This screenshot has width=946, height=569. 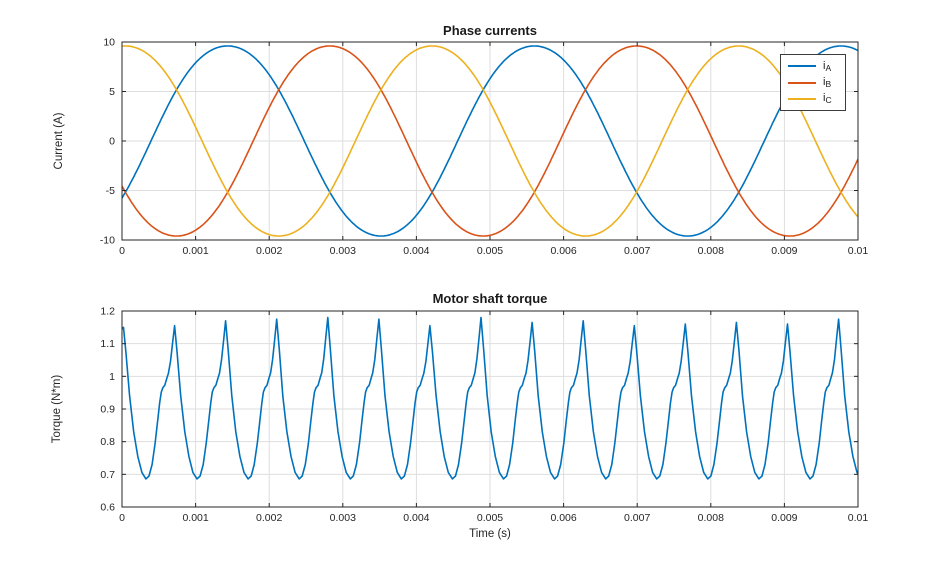 I want to click on legend-entry-ic: iC, so click(x=814, y=98).